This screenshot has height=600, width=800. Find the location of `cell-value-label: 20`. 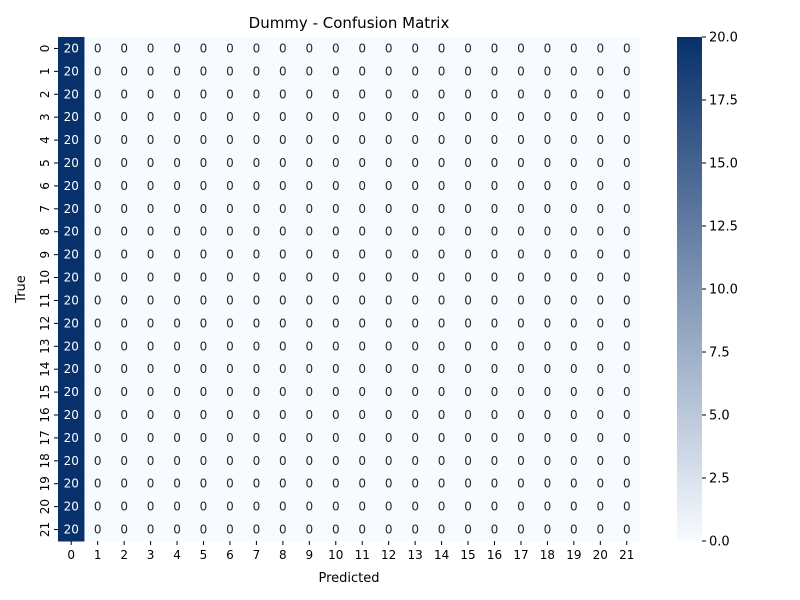

cell-value-label: 20 is located at coordinates (71, 300).